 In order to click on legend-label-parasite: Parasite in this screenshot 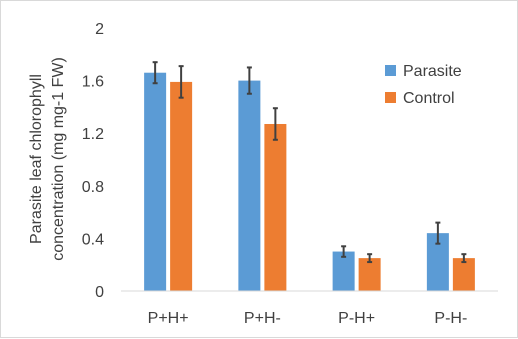, I will do `click(432, 71)`.